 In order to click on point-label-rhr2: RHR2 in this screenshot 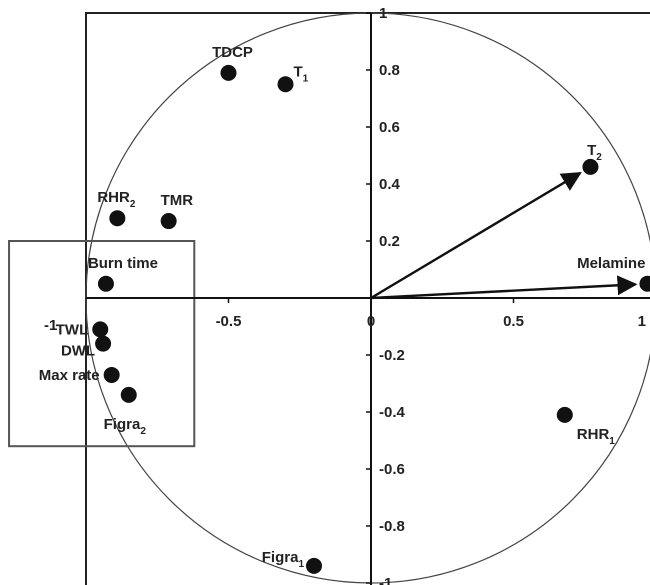, I will do `click(116, 199)`.